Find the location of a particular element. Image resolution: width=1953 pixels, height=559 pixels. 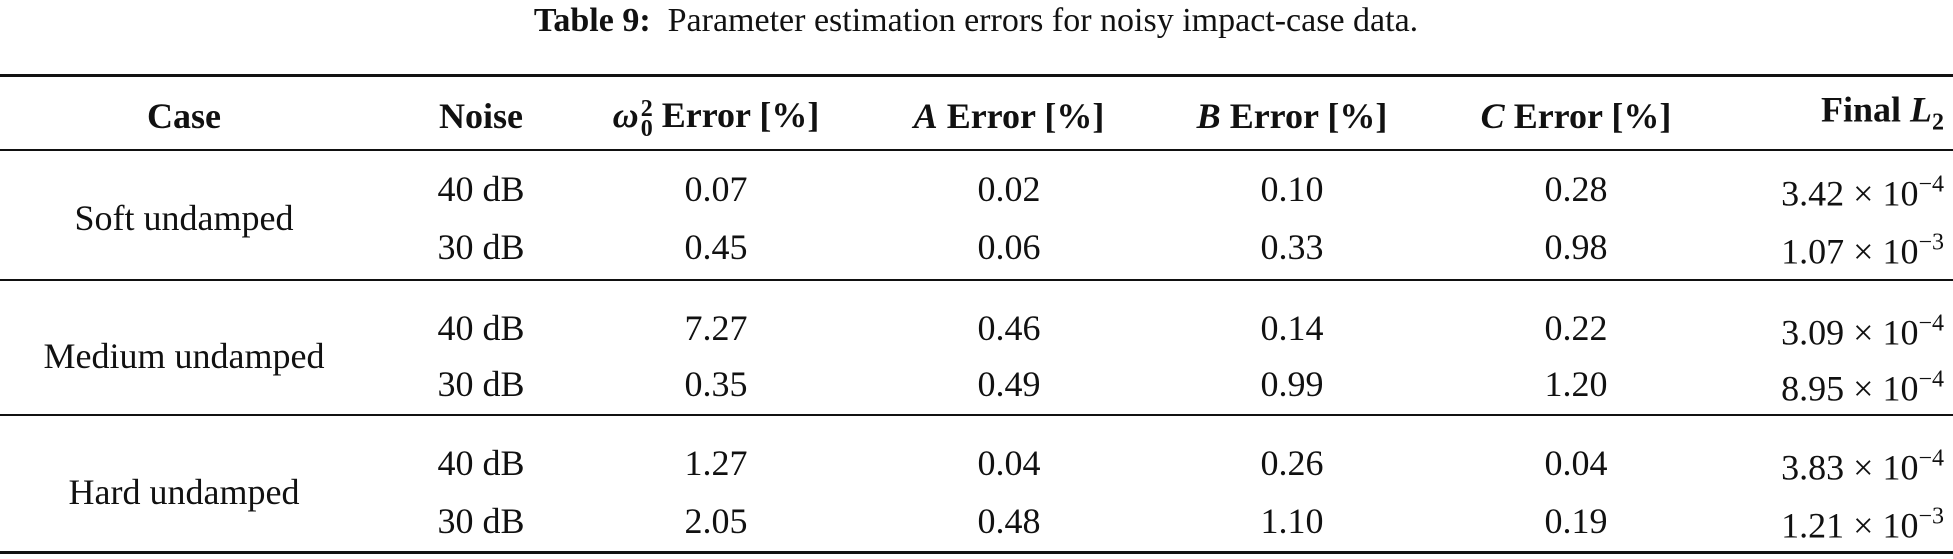

case-label: Medium undamped is located at coordinates (184, 356).